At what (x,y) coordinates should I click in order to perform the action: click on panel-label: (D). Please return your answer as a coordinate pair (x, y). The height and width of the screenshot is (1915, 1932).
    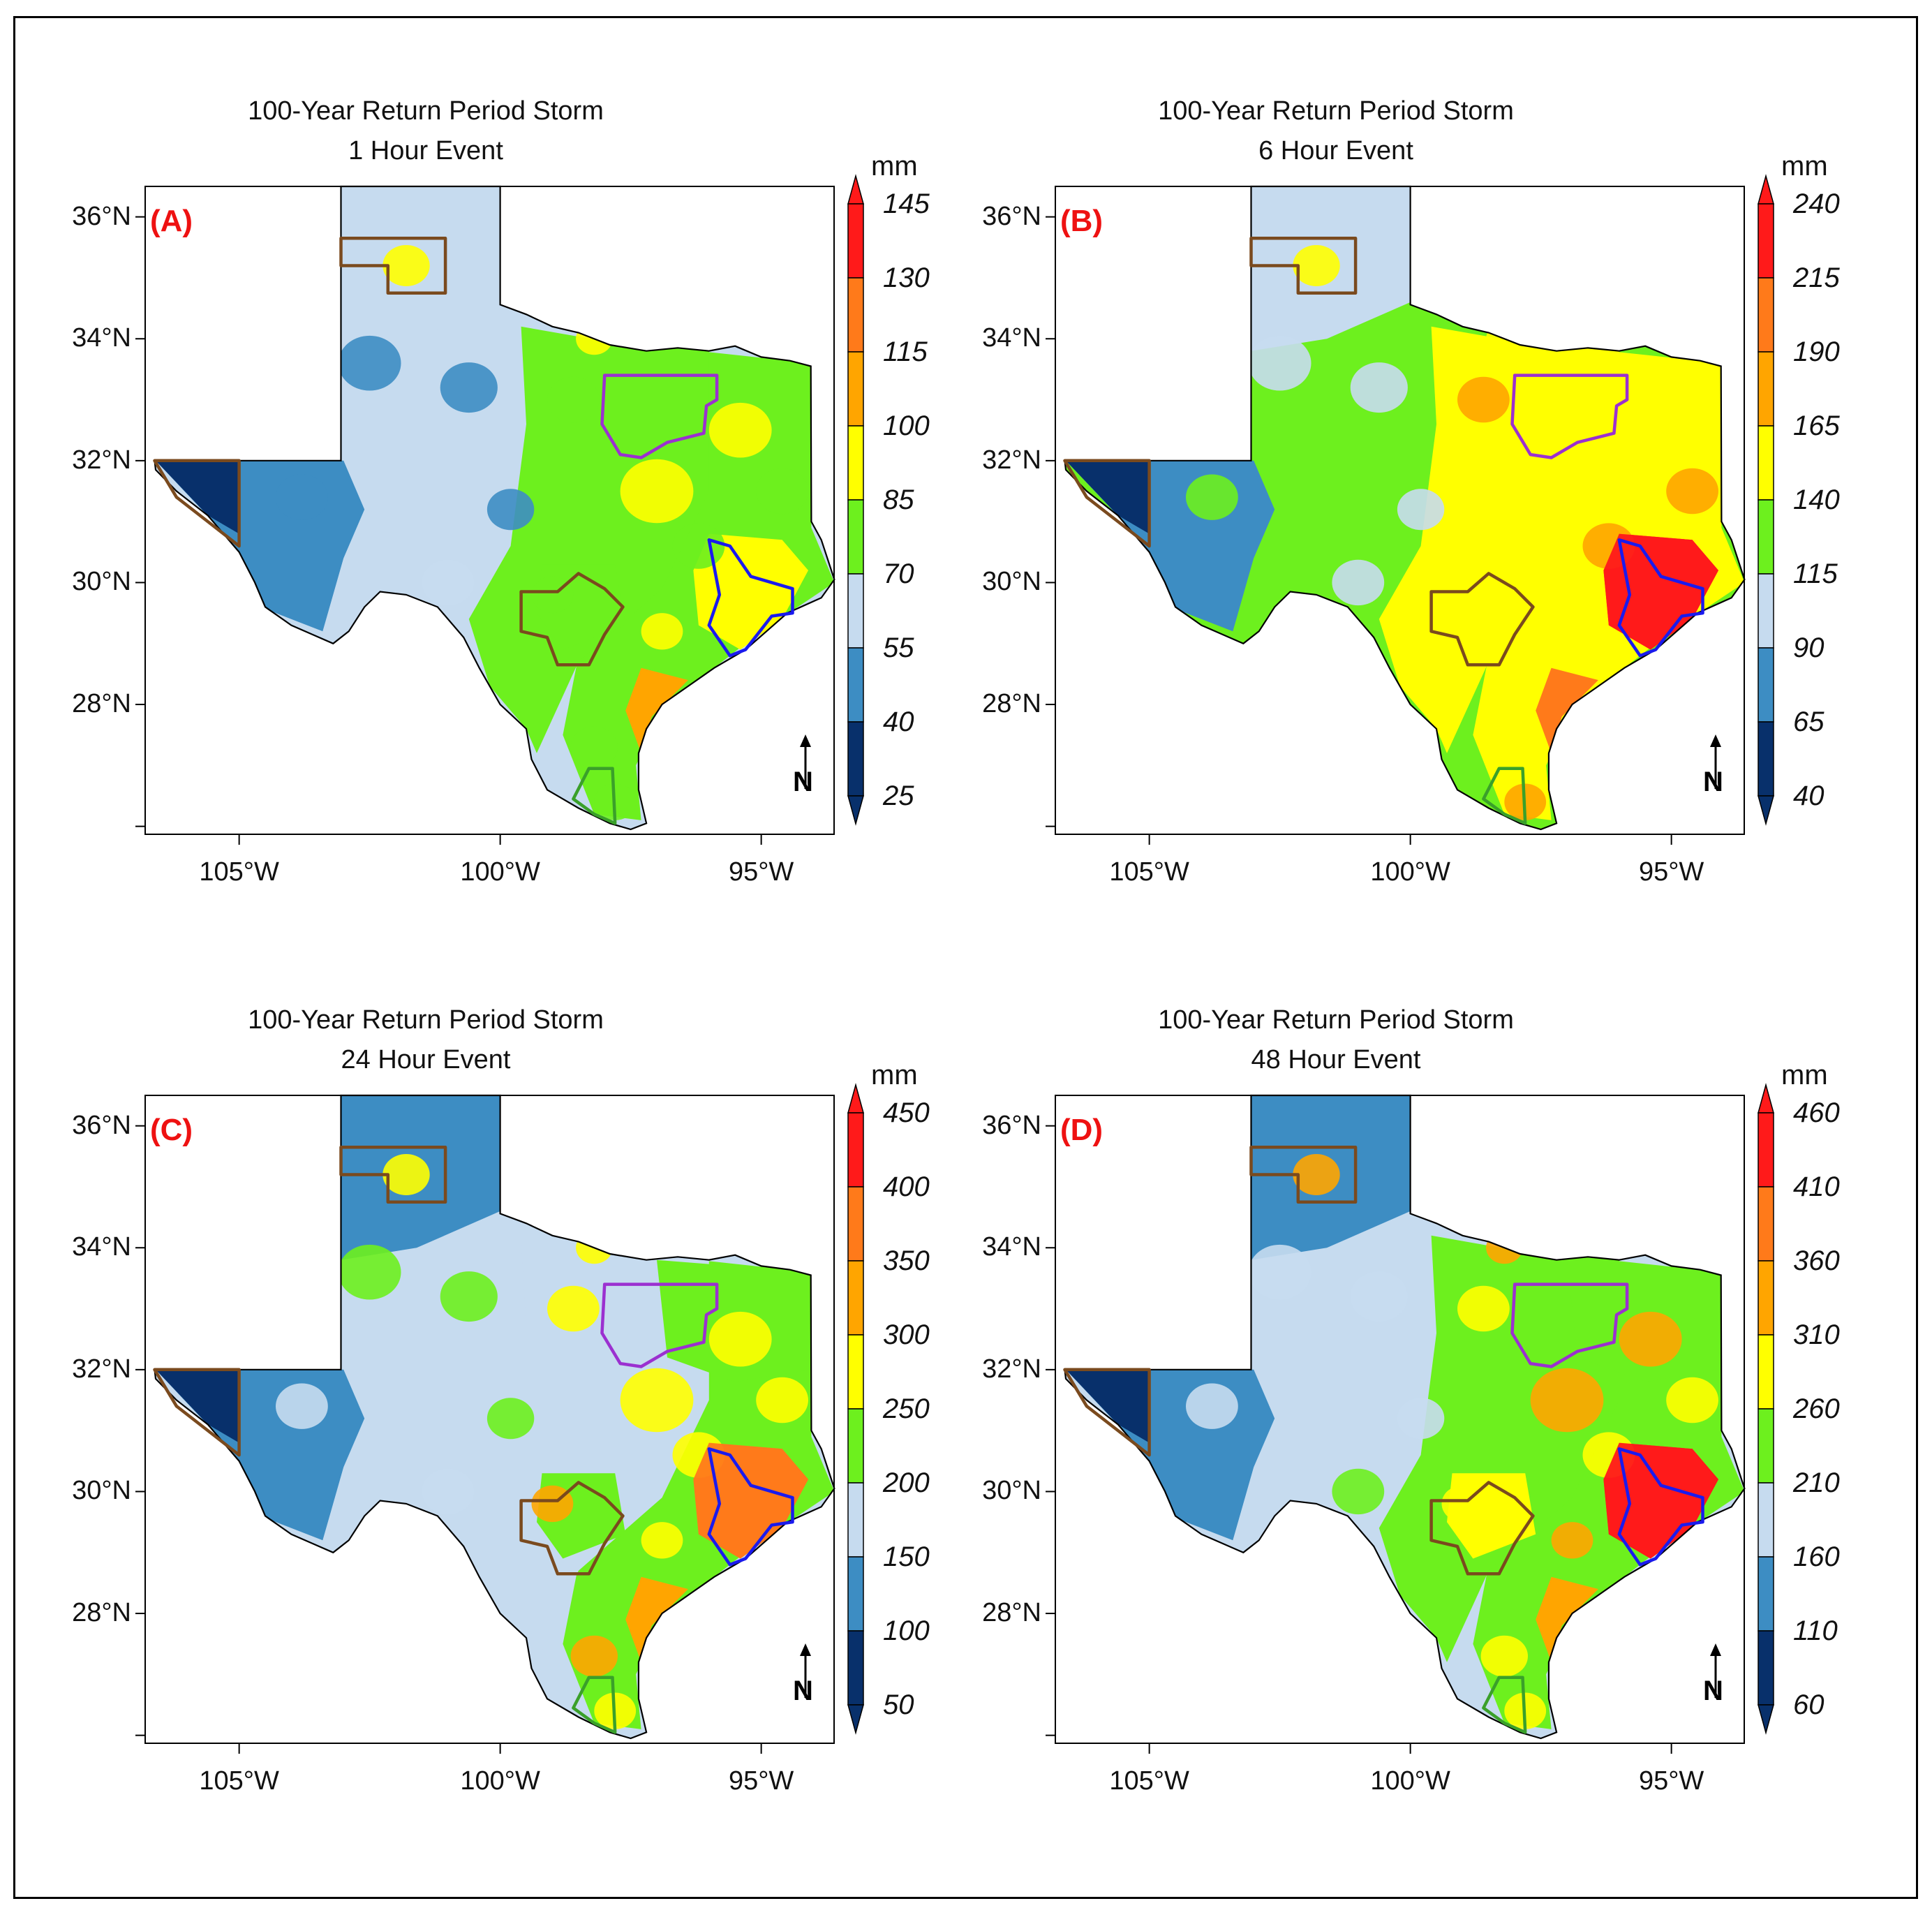
    Looking at the image, I should click on (1082, 1130).